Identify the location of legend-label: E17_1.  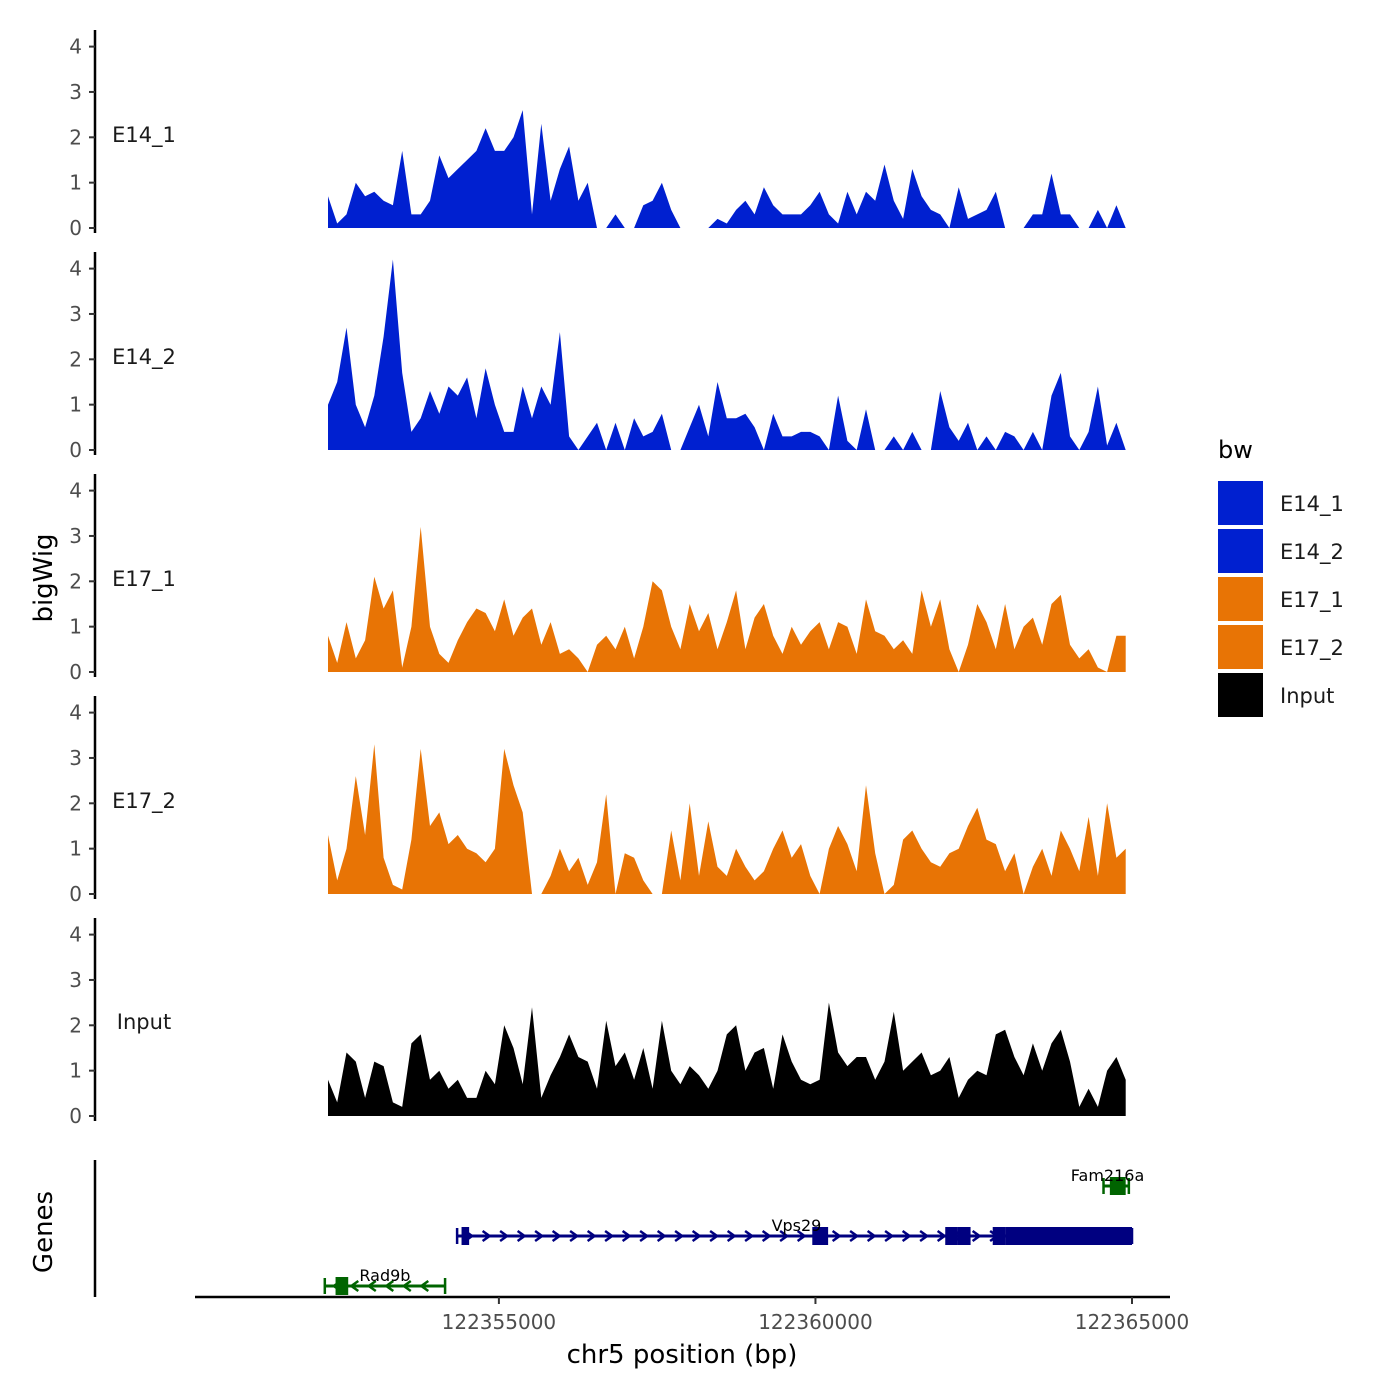
(1312, 600).